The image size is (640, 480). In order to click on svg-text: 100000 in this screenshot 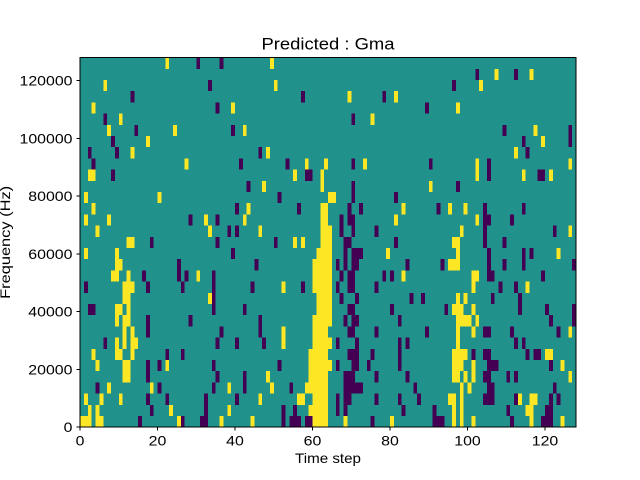, I will do `click(46, 138)`.